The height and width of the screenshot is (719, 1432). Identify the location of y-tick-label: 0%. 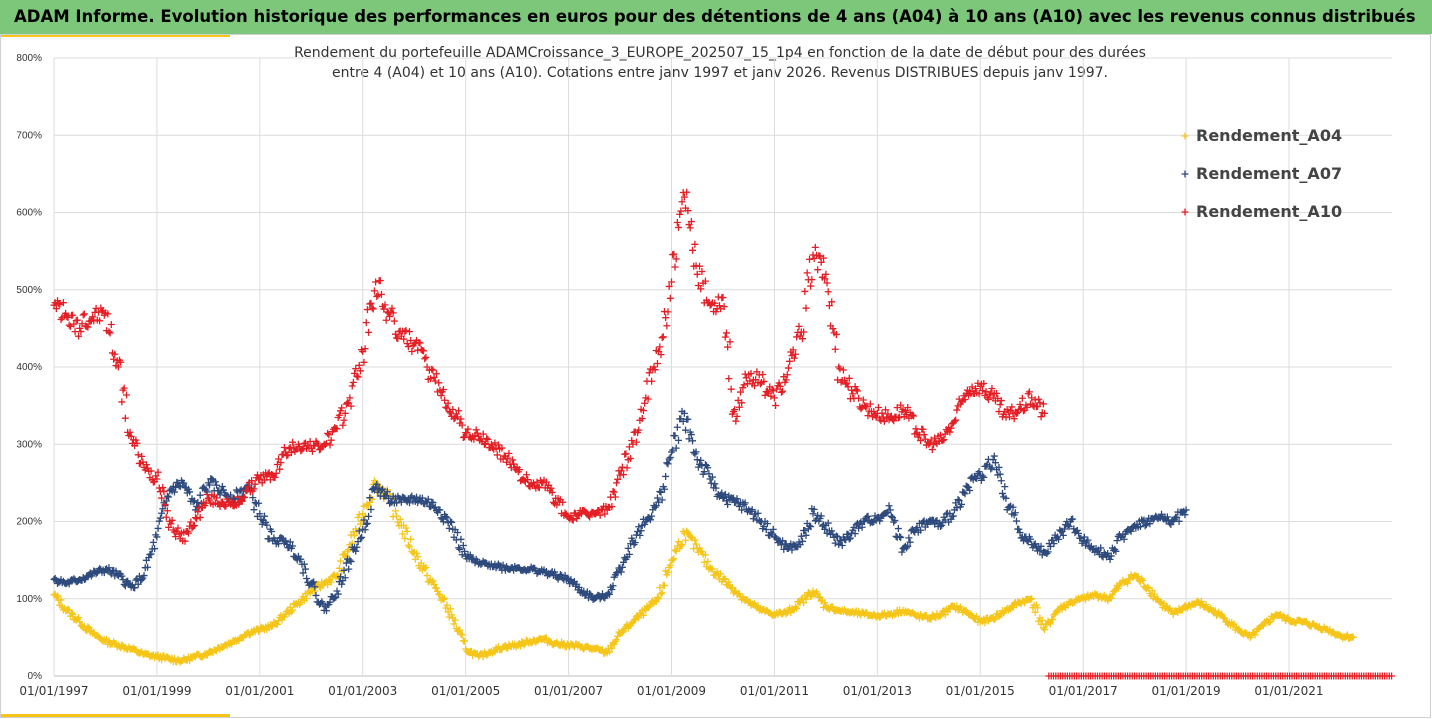
(35, 676).